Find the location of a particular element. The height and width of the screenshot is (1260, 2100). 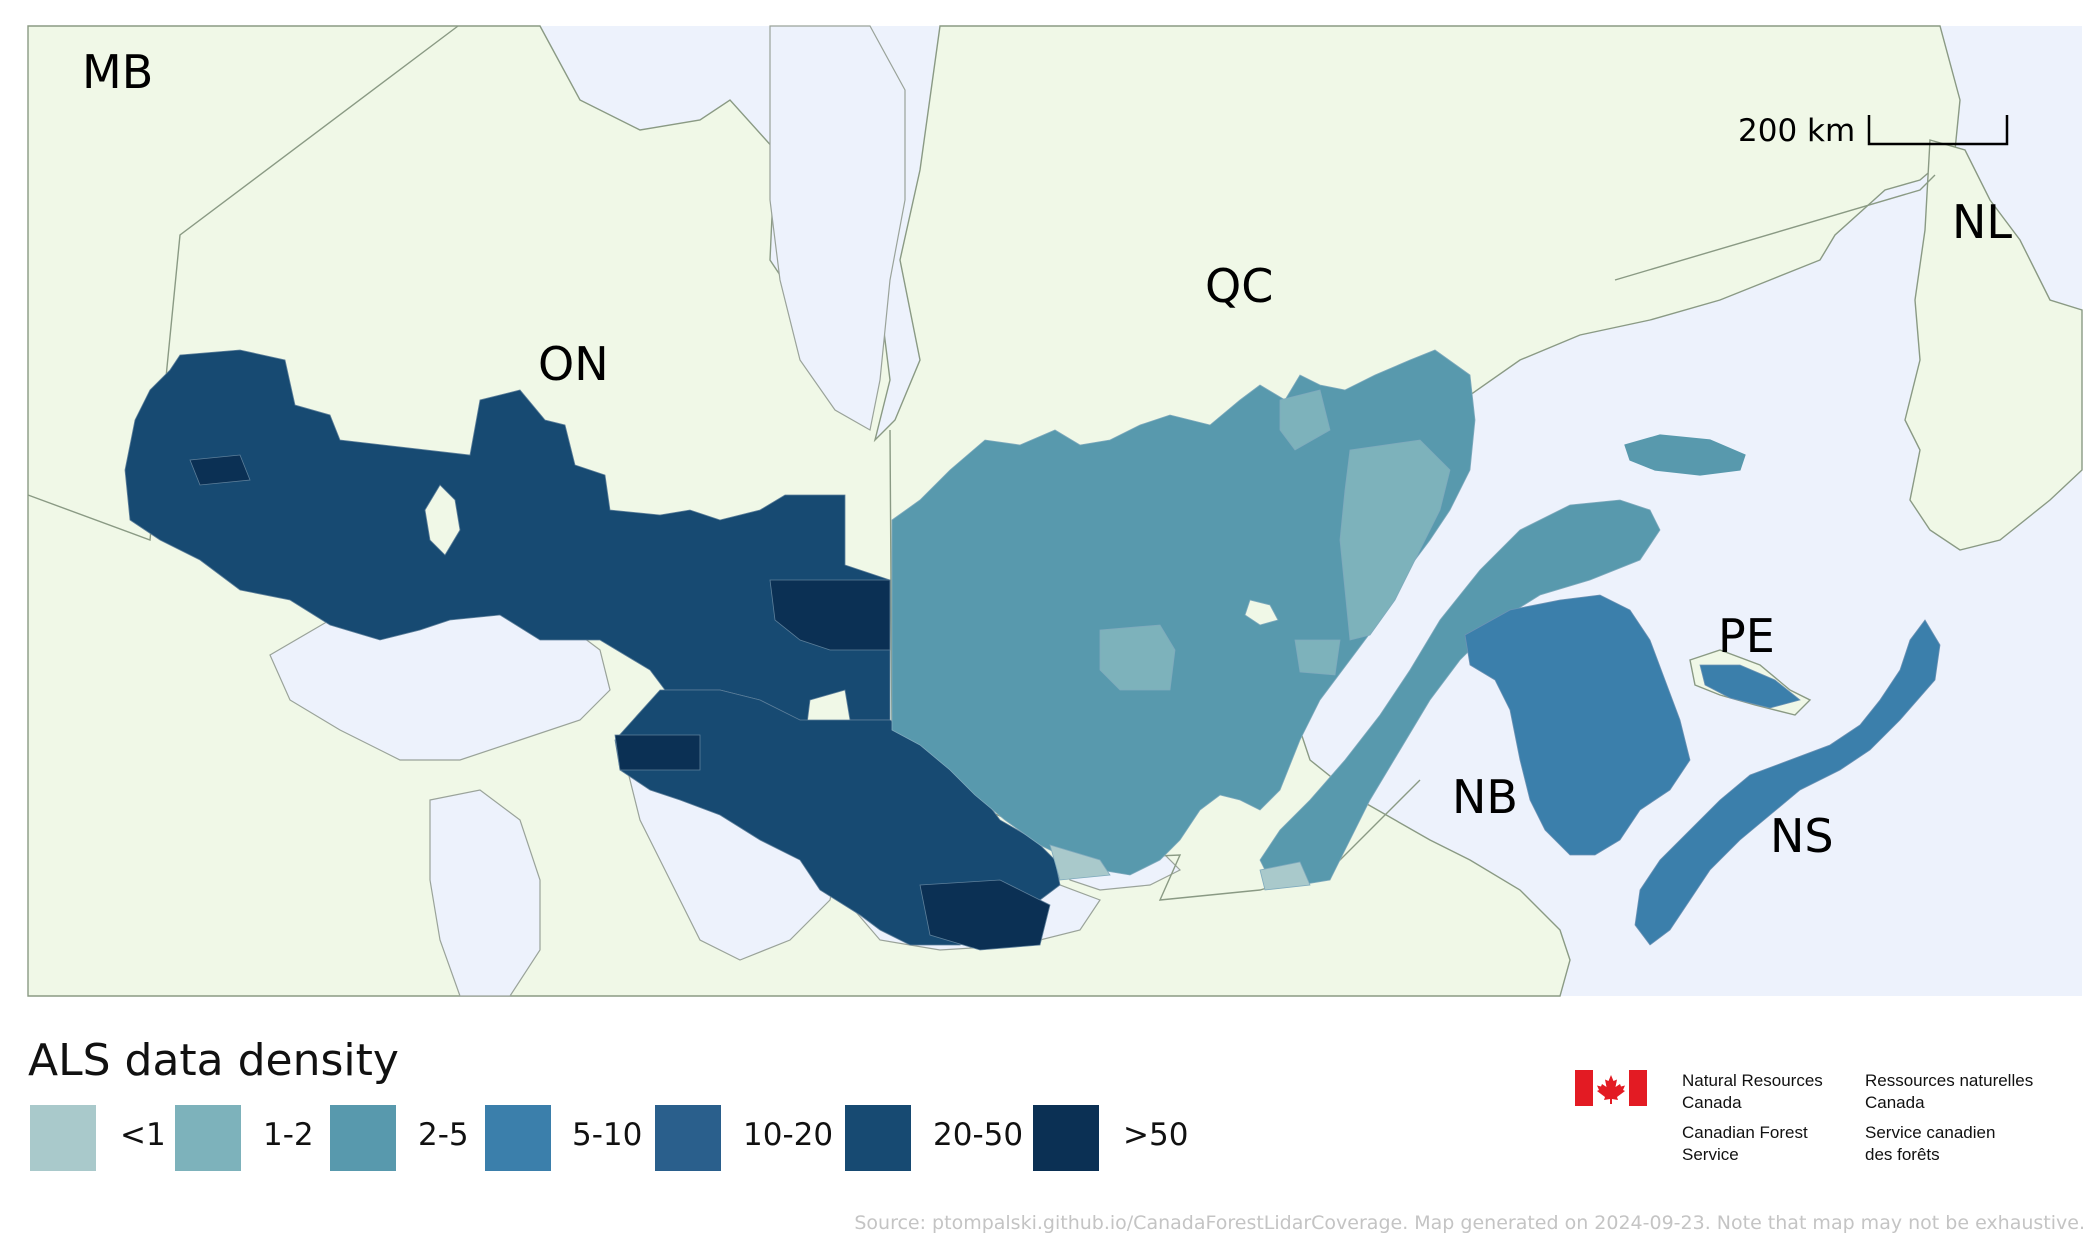

scale-bar: 200 km is located at coordinates (1873, 131).